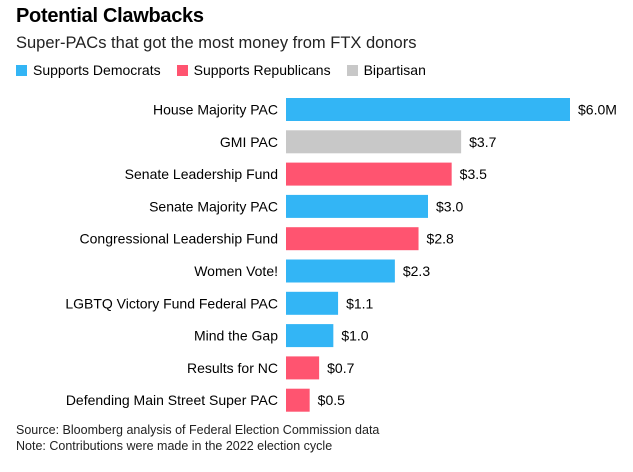 The height and width of the screenshot is (472, 633). Describe the element at coordinates (201, 174) in the screenshot. I see `category-label-3: Senate Leadership Fund` at that location.